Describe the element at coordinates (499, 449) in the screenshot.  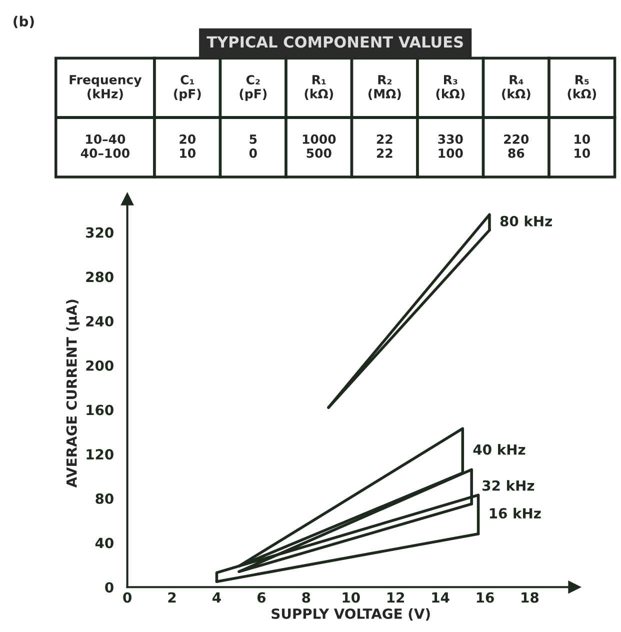
I see `series-label: 40 kHz` at that location.